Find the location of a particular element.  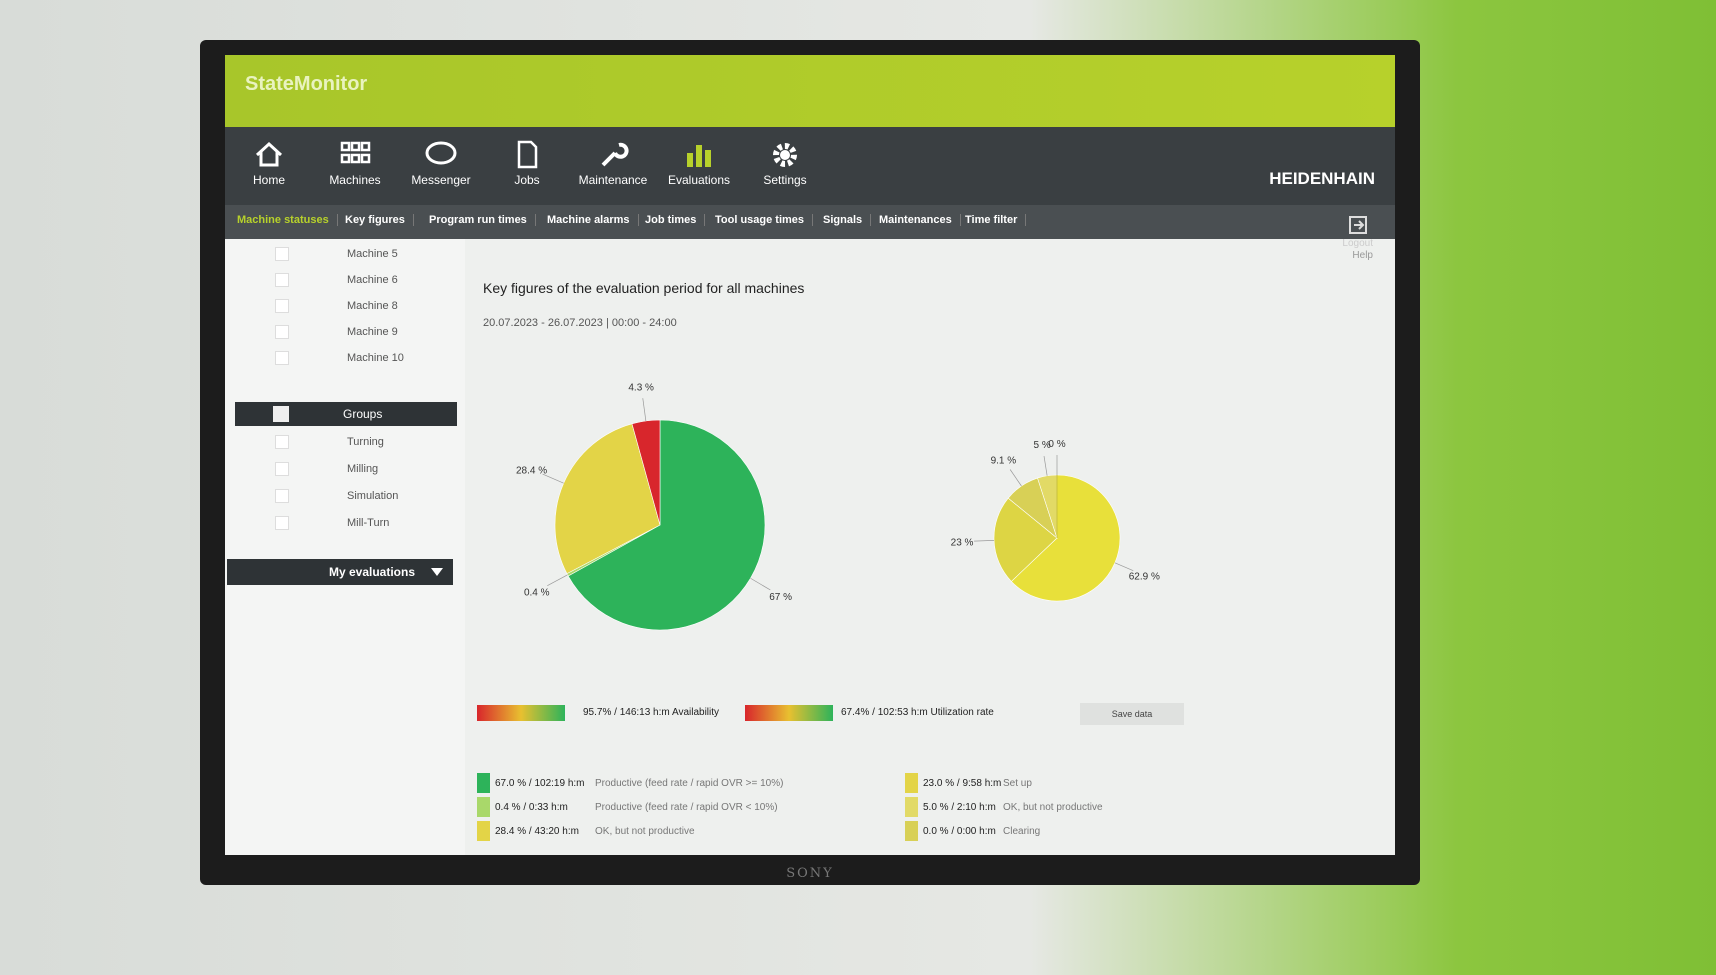

tab: Machine alarms is located at coordinates (589, 220).